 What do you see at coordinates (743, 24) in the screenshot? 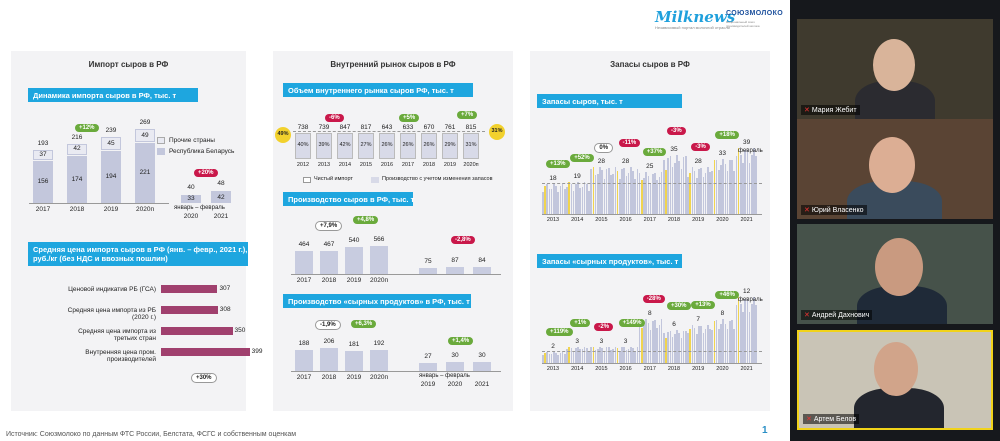
I see `soyuzmoloko-logo-sub: Национальный союз производителей молока` at bounding box center [743, 24].